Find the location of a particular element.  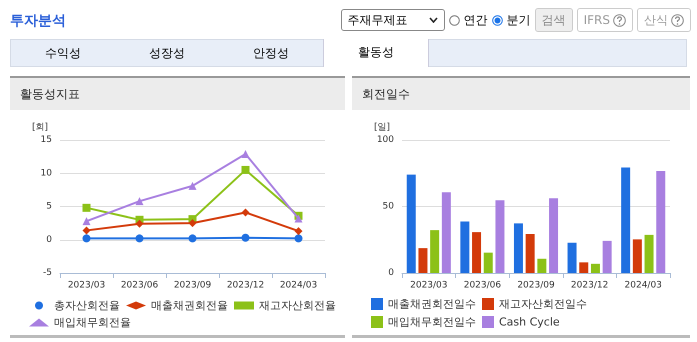

legend-label: 매입채무회전일수 is located at coordinates (432, 322).